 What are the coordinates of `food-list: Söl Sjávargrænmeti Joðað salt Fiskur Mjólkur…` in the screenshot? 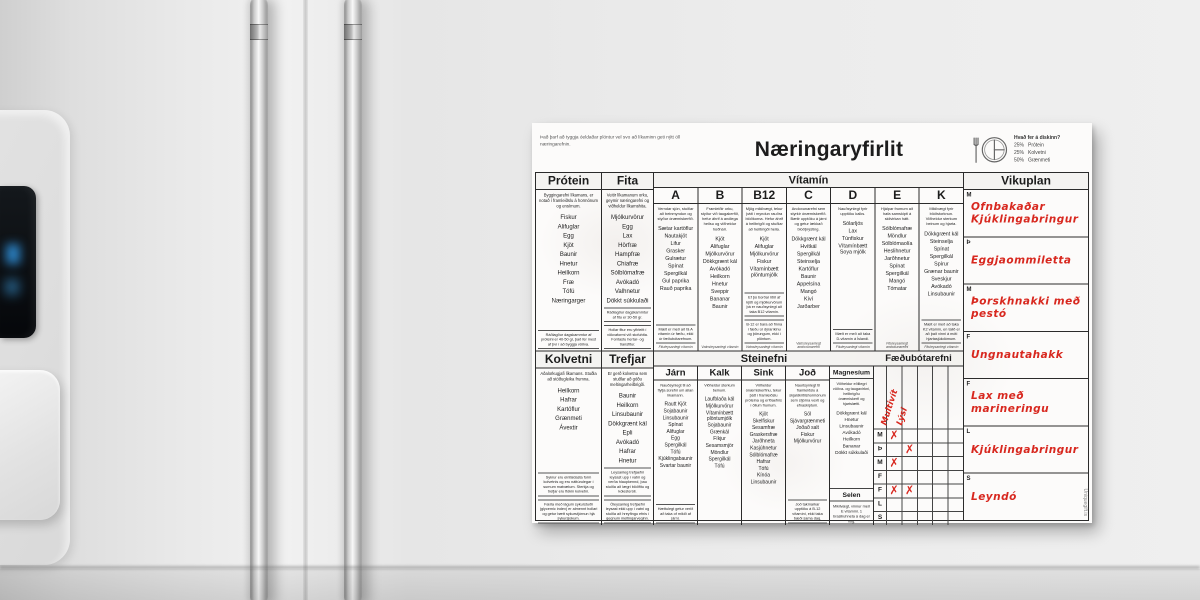 It's located at (807, 428).